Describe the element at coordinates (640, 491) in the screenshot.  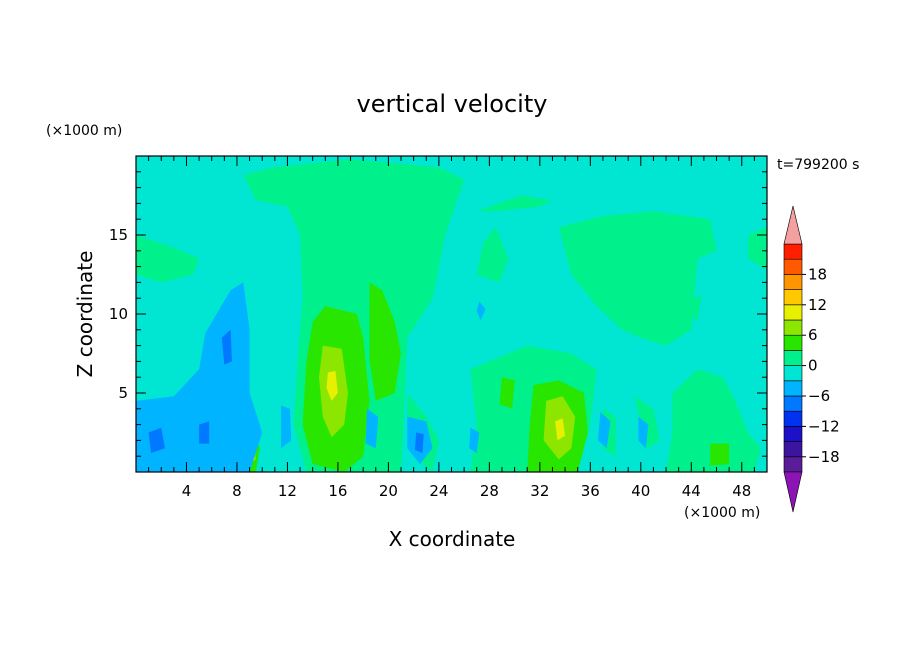
I see `x-tick-label: 40` at that location.